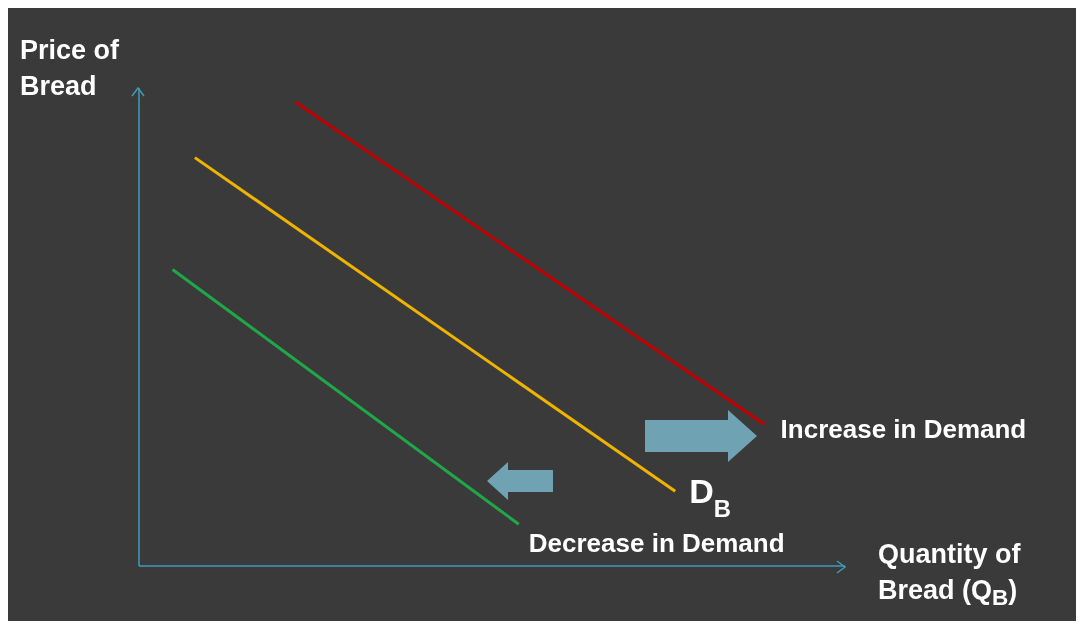 The height and width of the screenshot is (629, 1084). What do you see at coordinates (903, 429) in the screenshot?
I see `series-label: Increase in Demand` at bounding box center [903, 429].